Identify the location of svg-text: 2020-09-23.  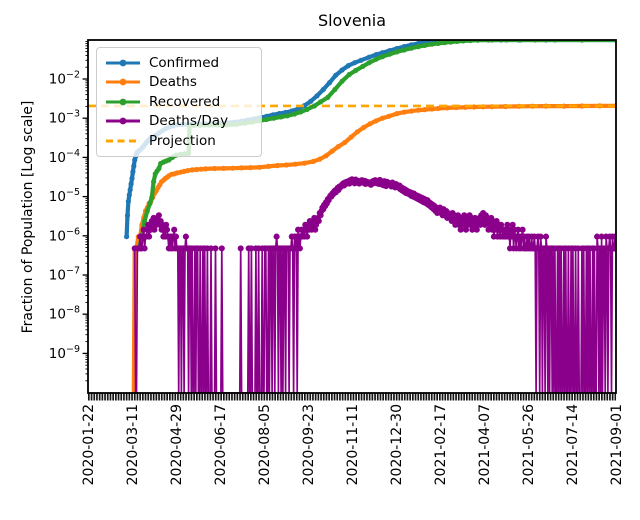
(309, 444).